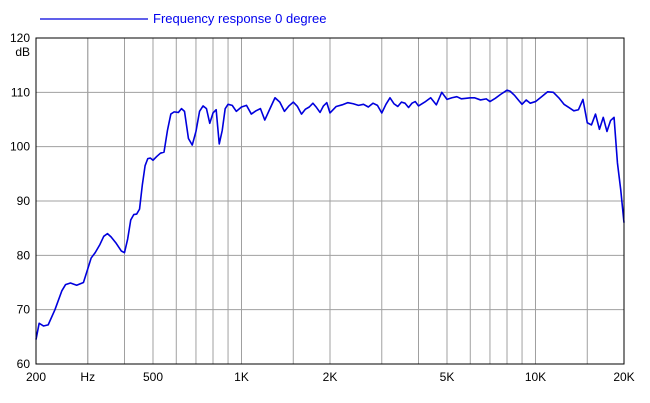 The image size is (650, 403). I want to click on legend: Frequency response 0 degree, so click(183, 18).